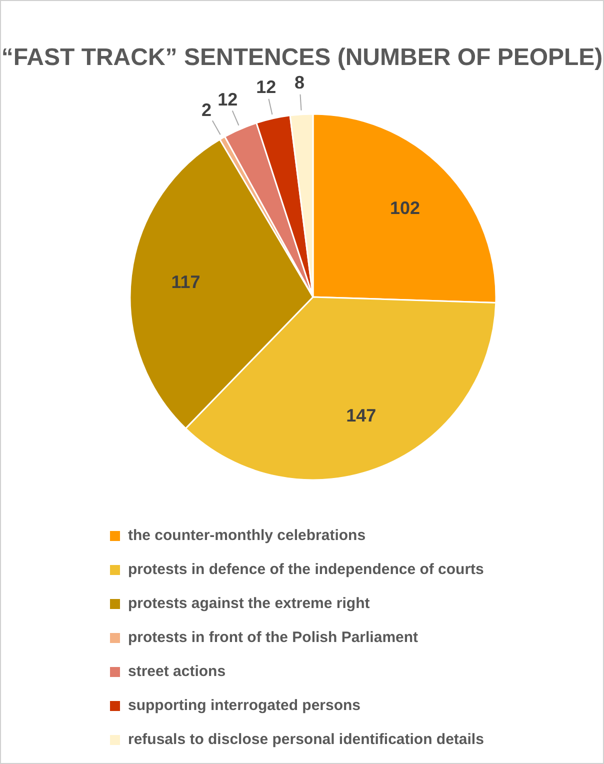 This screenshot has height=764, width=604. Describe the element at coordinates (299, 82) in the screenshot. I see `data-label: 8` at that location.